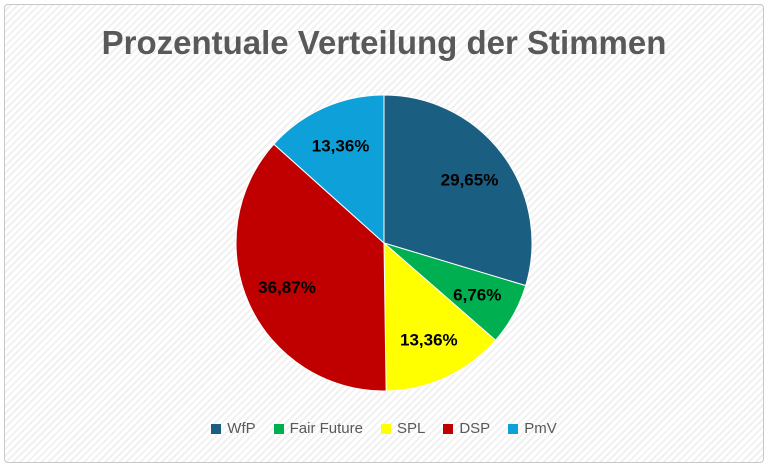 This screenshot has width=768, height=467. What do you see at coordinates (477, 295) in the screenshot?
I see `data-label: 6,76%` at bounding box center [477, 295].